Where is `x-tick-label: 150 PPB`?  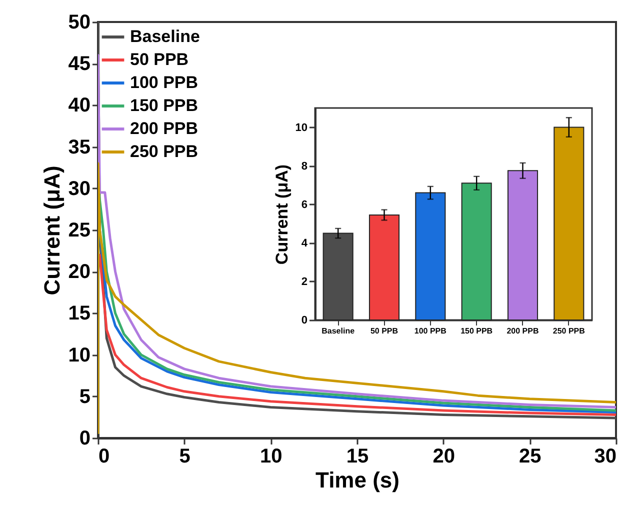
x-tick-label: 150 PPB is located at coordinates (476, 331).